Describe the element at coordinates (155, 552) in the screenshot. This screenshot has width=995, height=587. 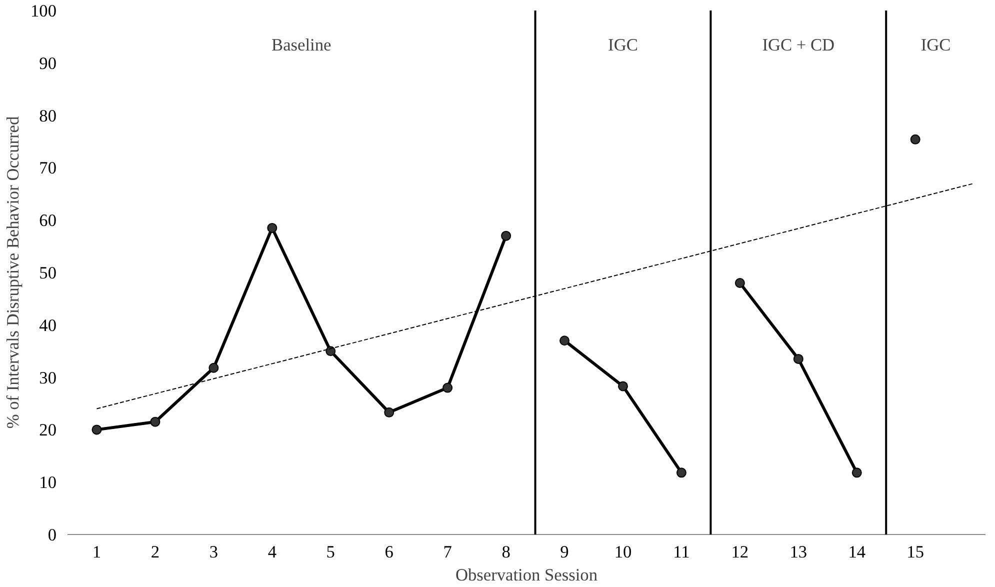
I see `x-tick-label: 2` at that location.